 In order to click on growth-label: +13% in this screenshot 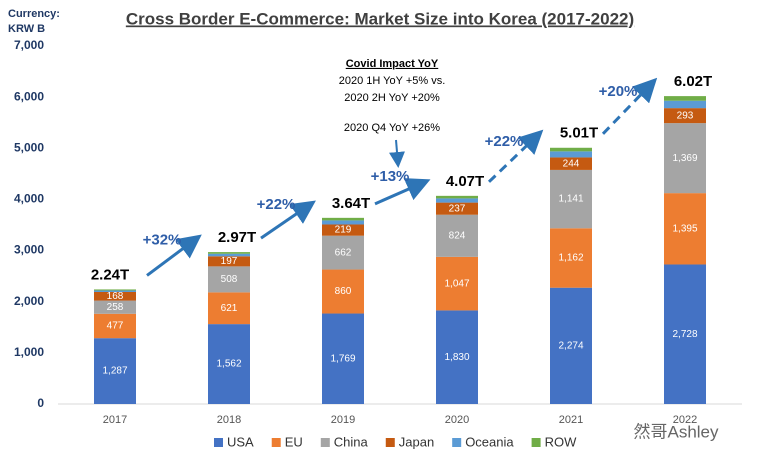, I will do `click(390, 176)`.